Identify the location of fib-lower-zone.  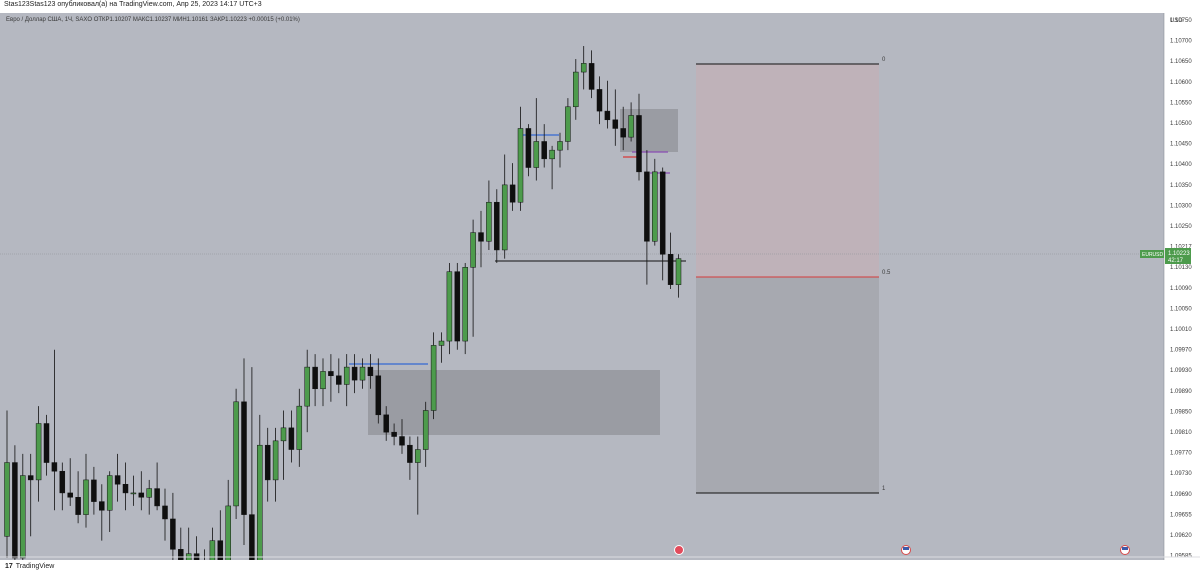
(787, 385).